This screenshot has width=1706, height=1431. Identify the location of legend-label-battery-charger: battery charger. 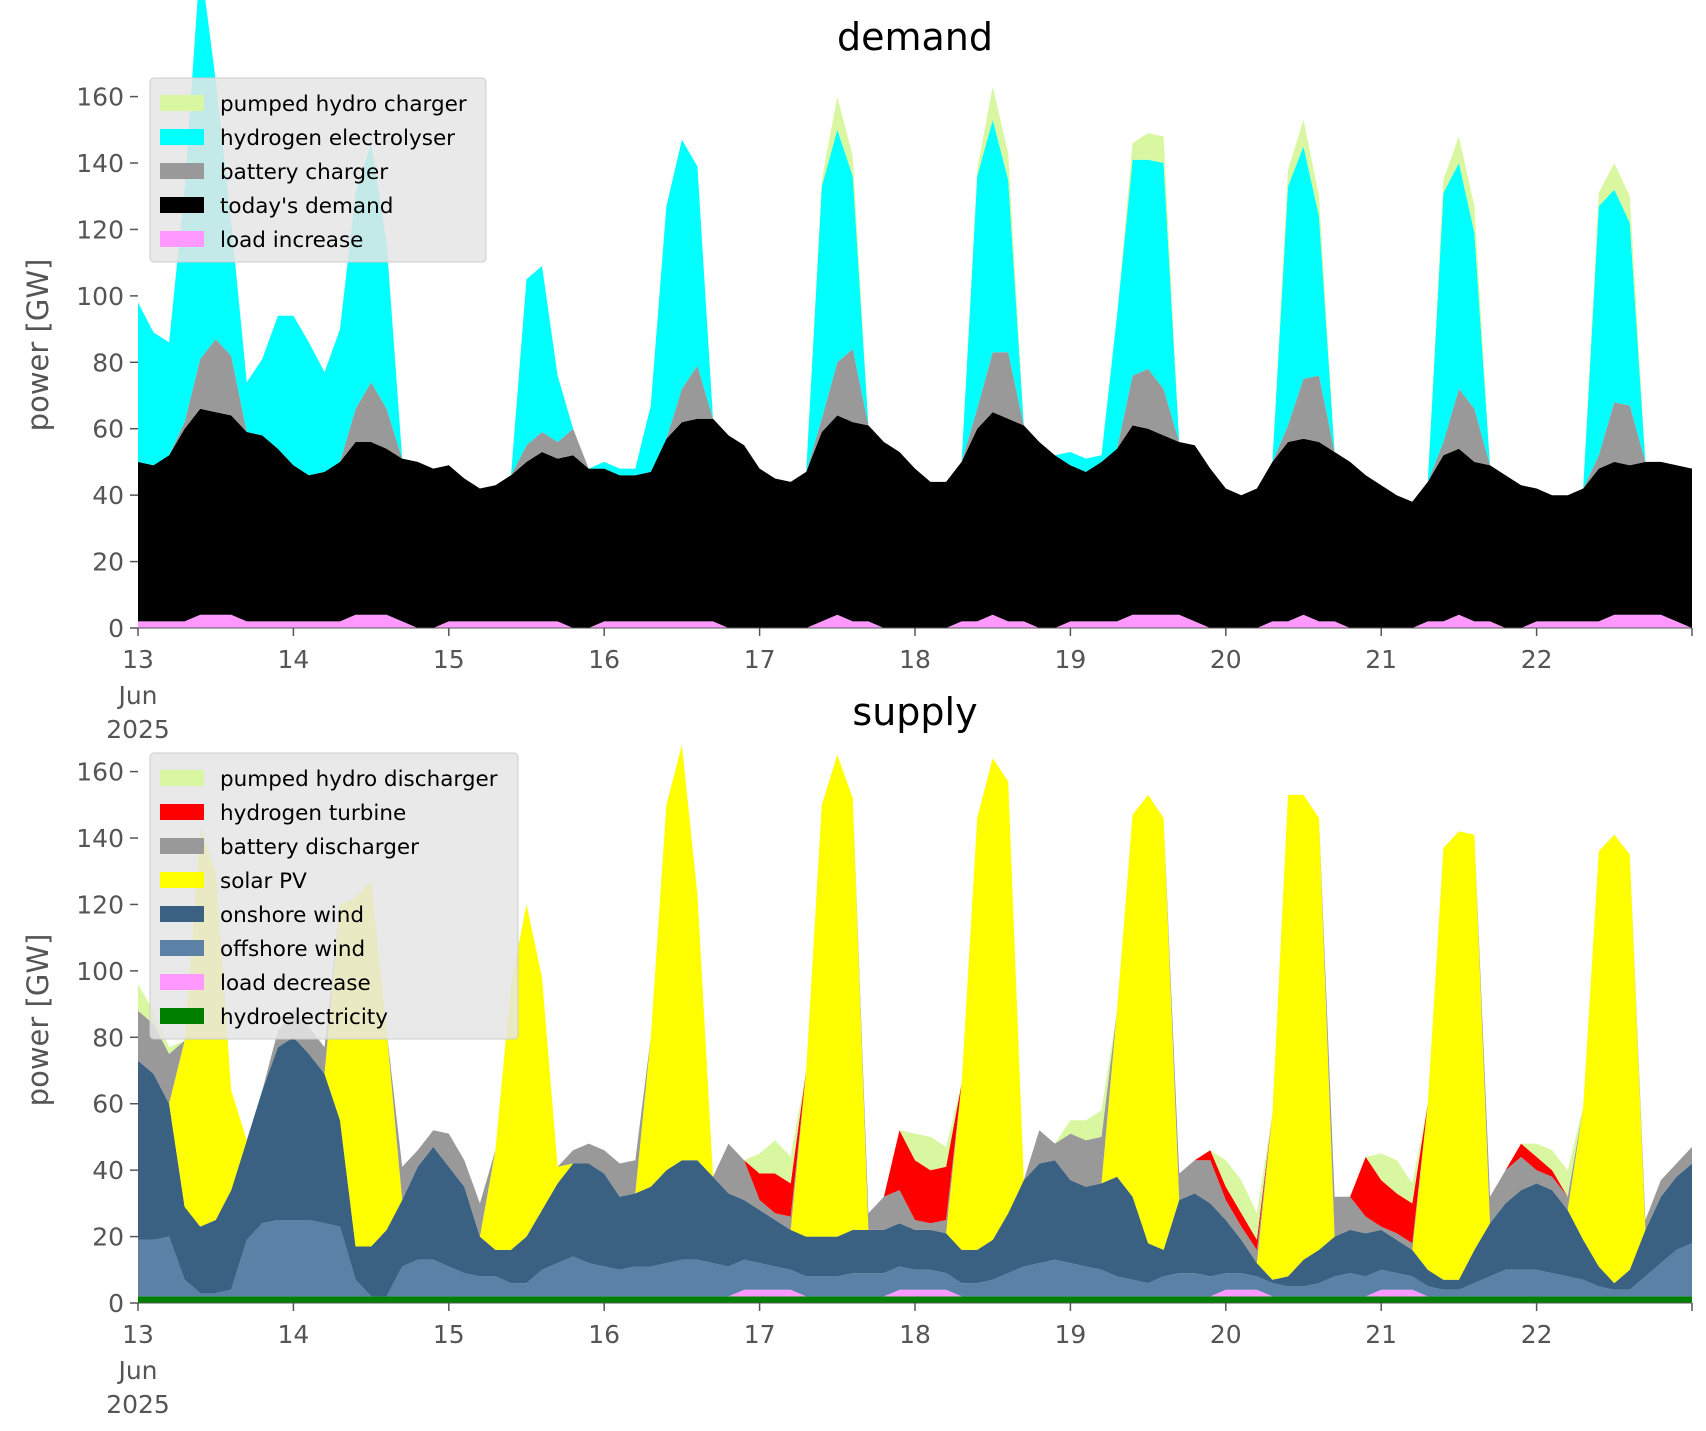
(304, 172).